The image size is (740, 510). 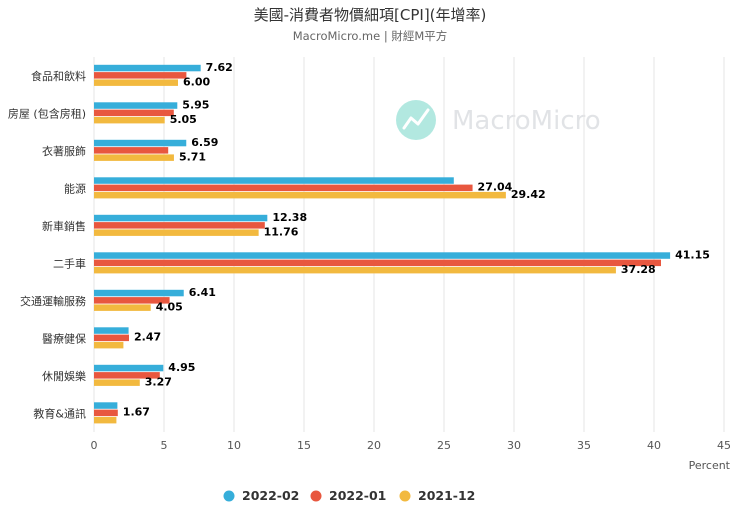 I want to click on data-label: 3.27, so click(x=158, y=381).